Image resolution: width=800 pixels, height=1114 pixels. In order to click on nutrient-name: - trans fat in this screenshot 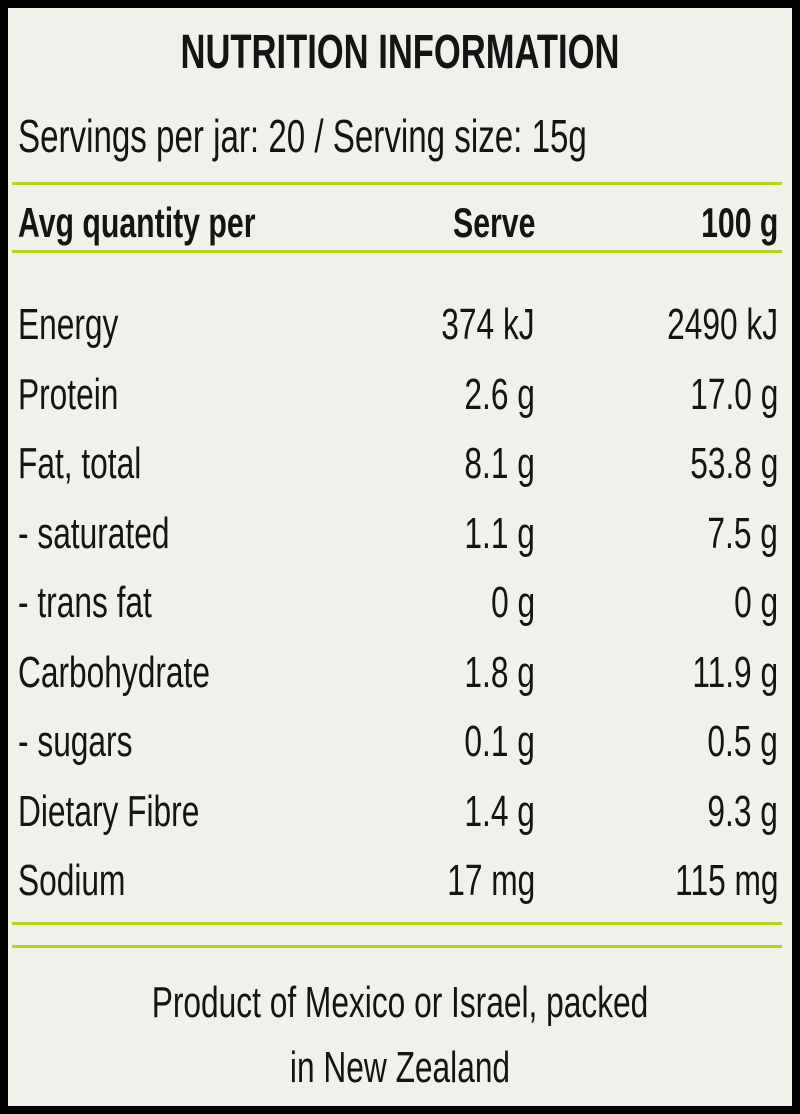, I will do `click(85, 602)`.